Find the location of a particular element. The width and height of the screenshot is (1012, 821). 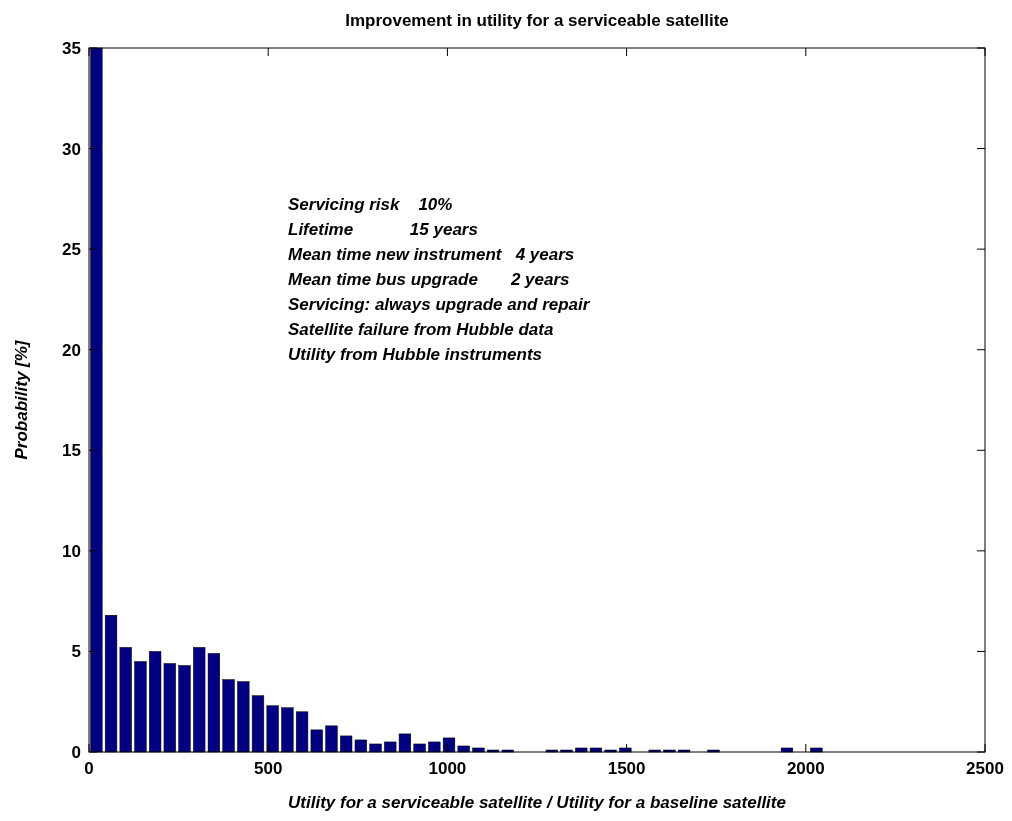

annotation: Servicing: always upgrade and repair is located at coordinates (439, 304).